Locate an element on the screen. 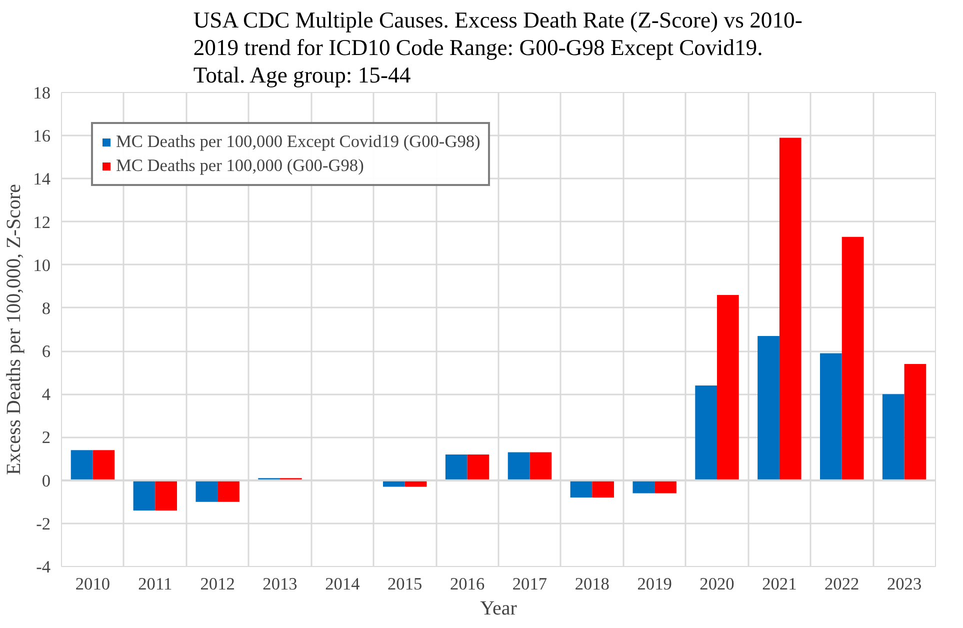 This screenshot has width=963, height=628. y-axis-title: Excess Deaths per 100,000, Z-Score is located at coordinates (14, 330).